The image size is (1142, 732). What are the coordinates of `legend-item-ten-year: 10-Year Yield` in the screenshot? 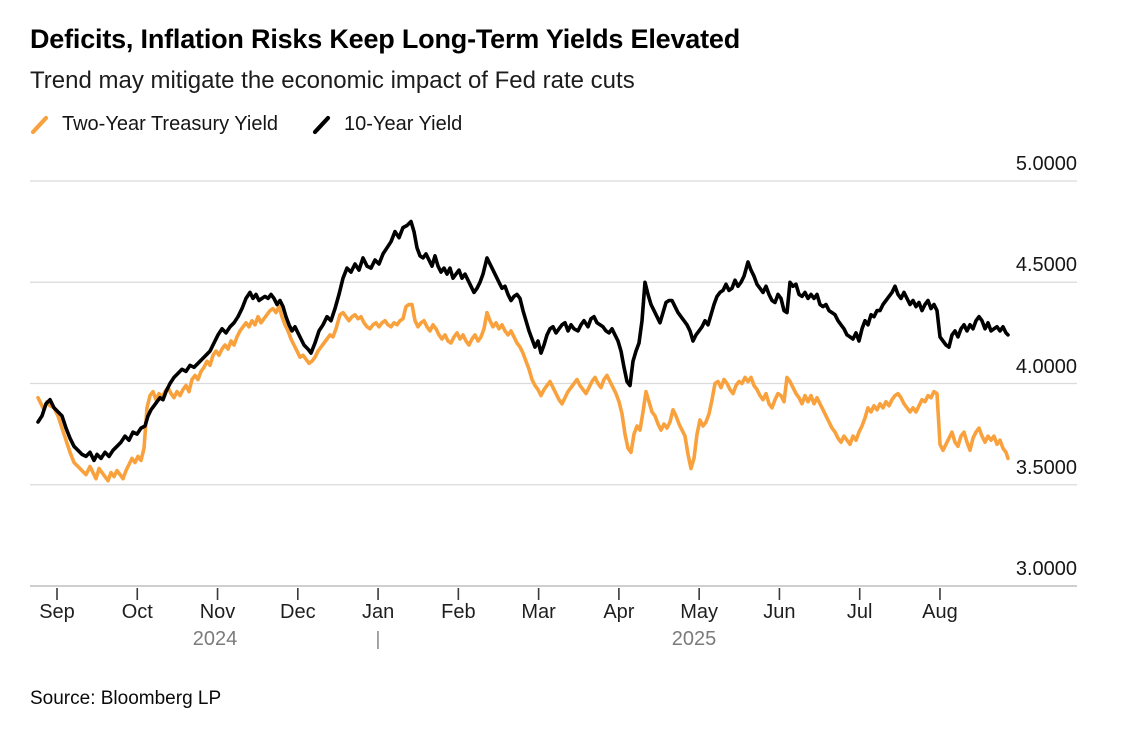 It's located at (387, 124).